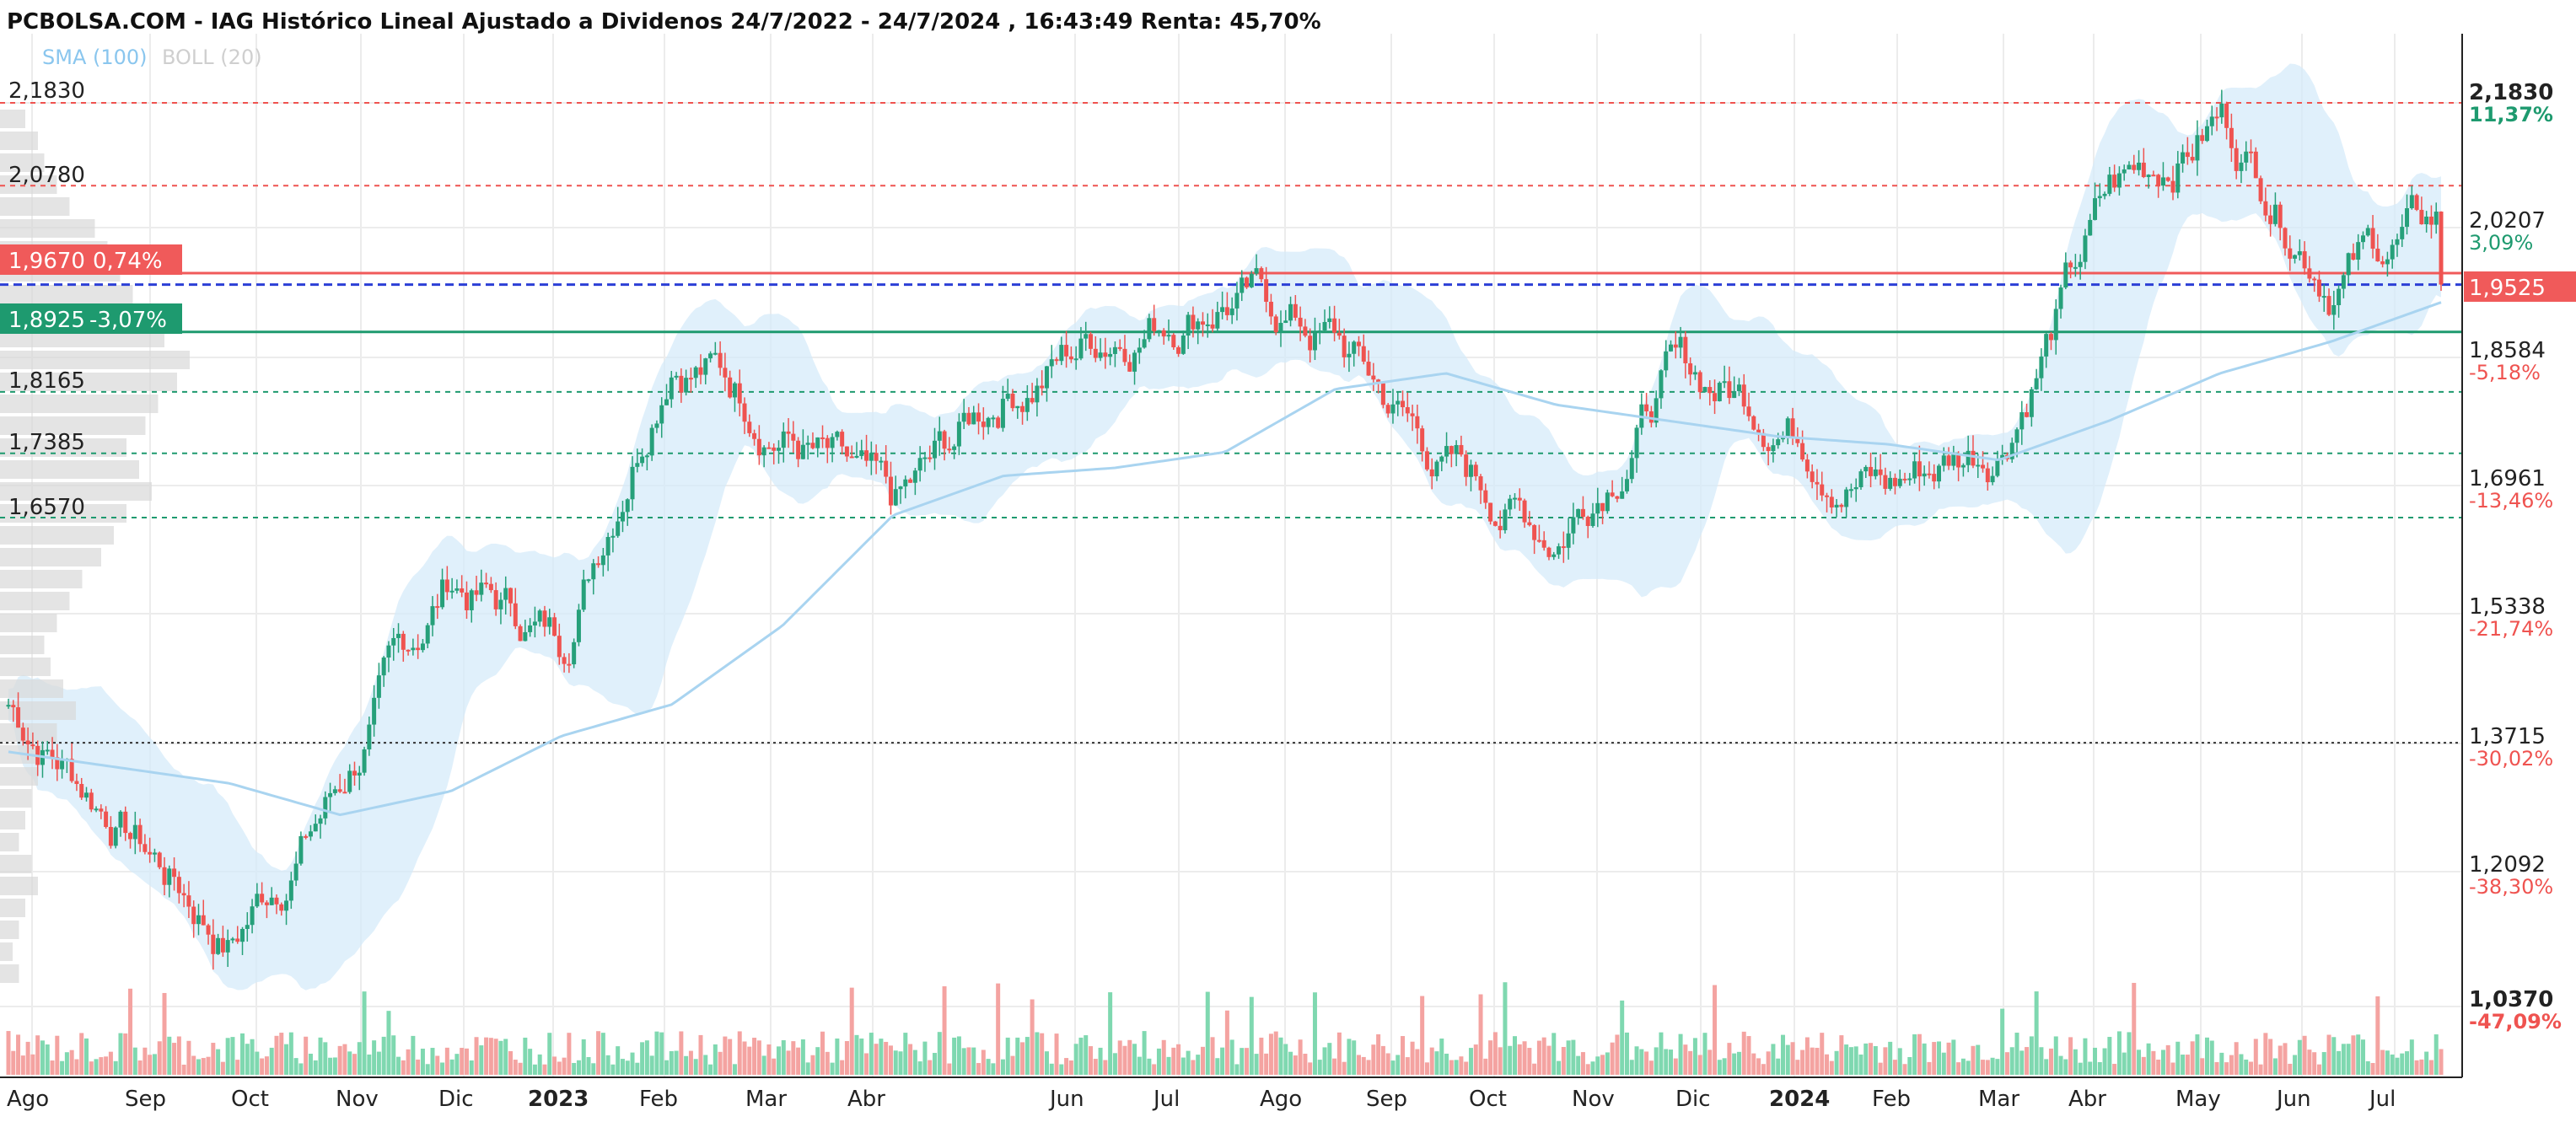 Image resolution: width=2576 pixels, height=1122 pixels. What do you see at coordinates (2511, 115) in the screenshot?
I see `right-pct-11-37: 11,37%` at bounding box center [2511, 115].